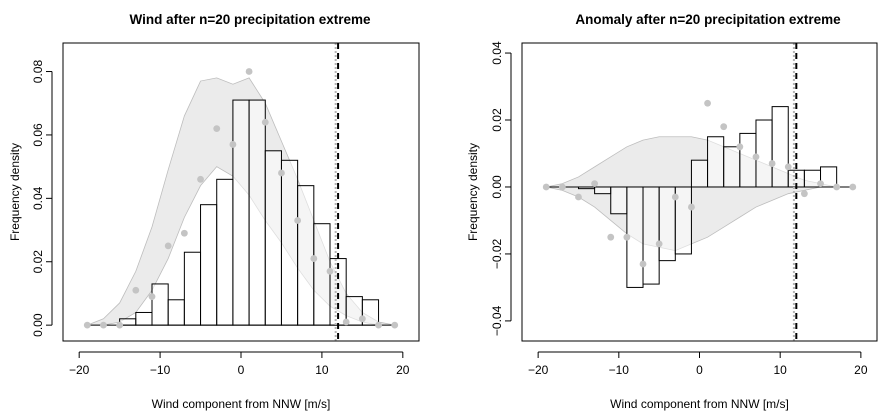 The image size is (878, 413). What do you see at coordinates (38, 135) in the screenshot?
I see `y-tick-label: 0.06` at bounding box center [38, 135].